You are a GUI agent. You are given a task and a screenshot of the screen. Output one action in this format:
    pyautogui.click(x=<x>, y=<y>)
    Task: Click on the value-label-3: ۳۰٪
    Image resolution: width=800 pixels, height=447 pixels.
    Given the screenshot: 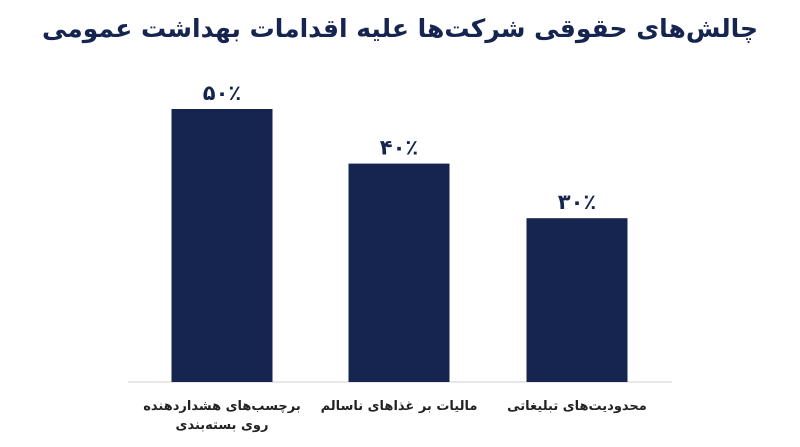 What is the action you would take?
    pyautogui.click(x=577, y=202)
    